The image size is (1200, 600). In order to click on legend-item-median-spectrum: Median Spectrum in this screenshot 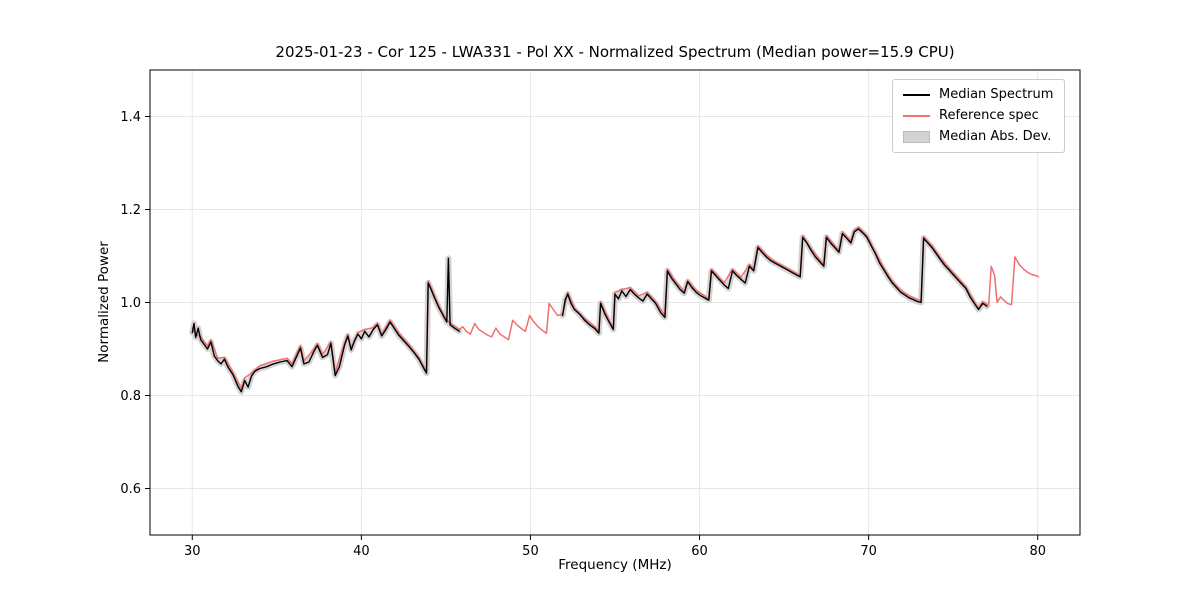, I will do `click(978, 94)`.